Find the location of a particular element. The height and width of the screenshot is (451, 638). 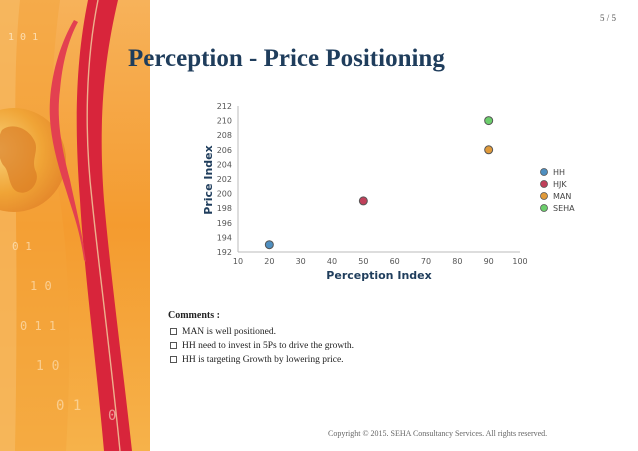

y-tick-label: 206 is located at coordinates (224, 150).